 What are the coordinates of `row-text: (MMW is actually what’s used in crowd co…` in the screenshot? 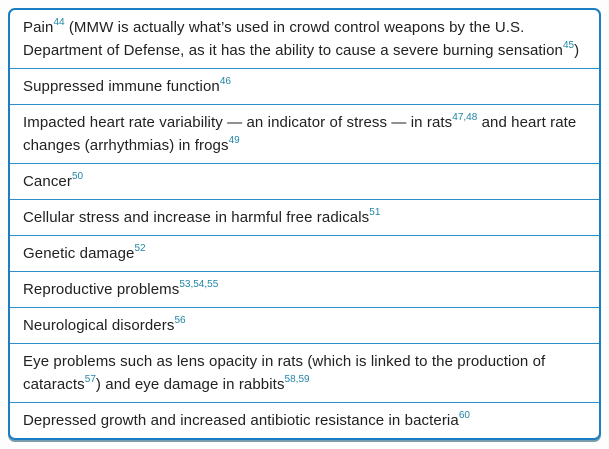 It's located at (293, 39).